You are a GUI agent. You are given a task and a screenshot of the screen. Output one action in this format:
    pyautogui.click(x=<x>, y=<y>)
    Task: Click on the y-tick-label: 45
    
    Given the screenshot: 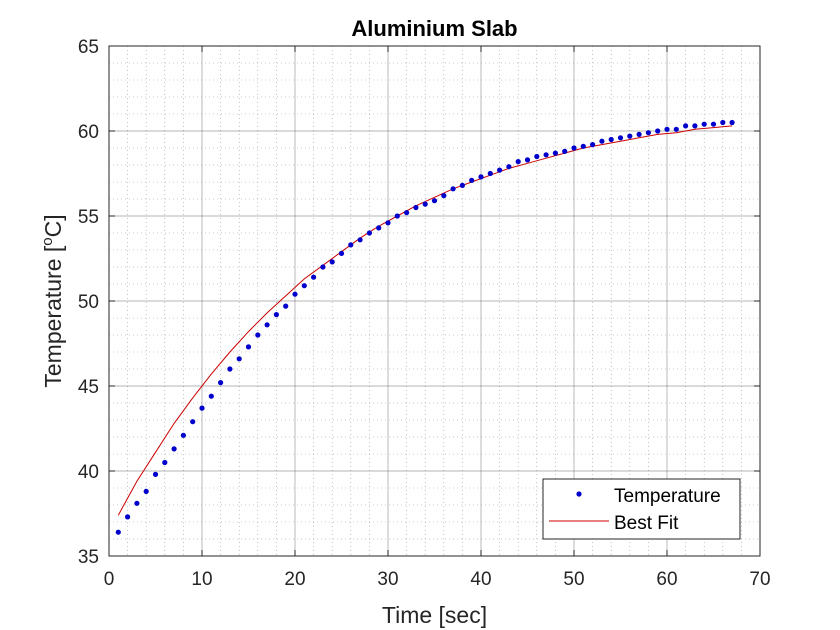 What is the action you would take?
    pyautogui.click(x=88, y=387)
    